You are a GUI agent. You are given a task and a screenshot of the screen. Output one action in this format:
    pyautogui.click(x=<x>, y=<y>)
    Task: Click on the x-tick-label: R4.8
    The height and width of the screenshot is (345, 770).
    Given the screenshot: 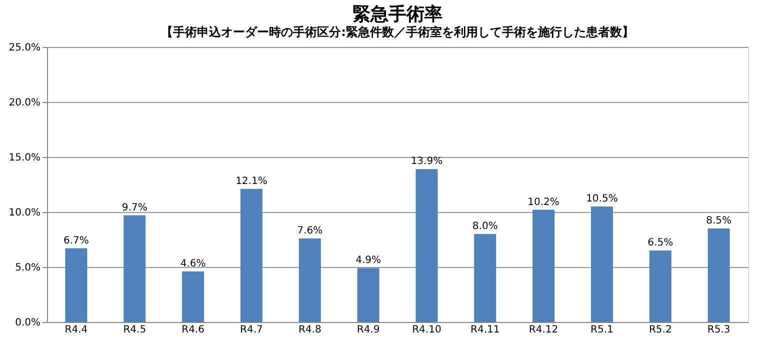 What is the action you would take?
    pyautogui.click(x=310, y=330)
    